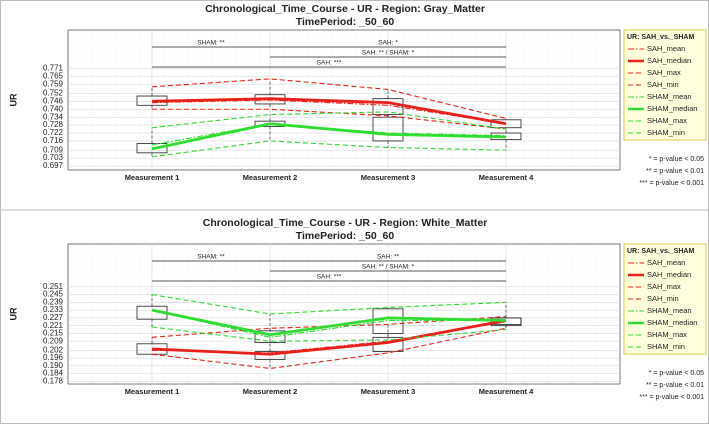  Describe the element at coordinates (53, 157) in the screenshot. I see `y-tick-label: 0.703` at that location.